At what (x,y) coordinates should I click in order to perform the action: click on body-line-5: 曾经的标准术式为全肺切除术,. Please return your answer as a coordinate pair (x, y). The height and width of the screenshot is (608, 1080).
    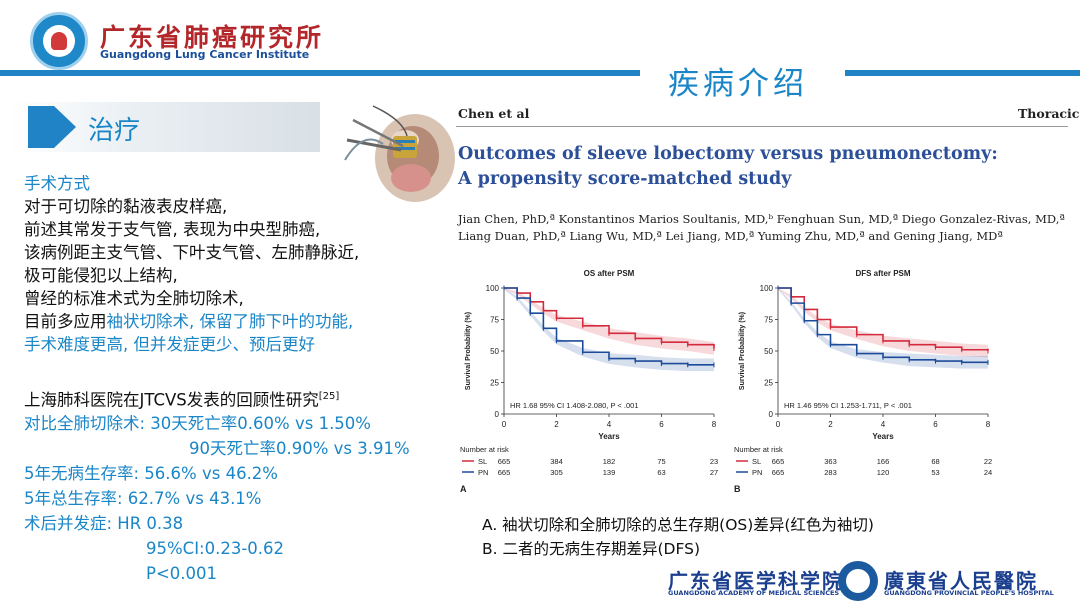
    Looking at the image, I should click on (134, 298).